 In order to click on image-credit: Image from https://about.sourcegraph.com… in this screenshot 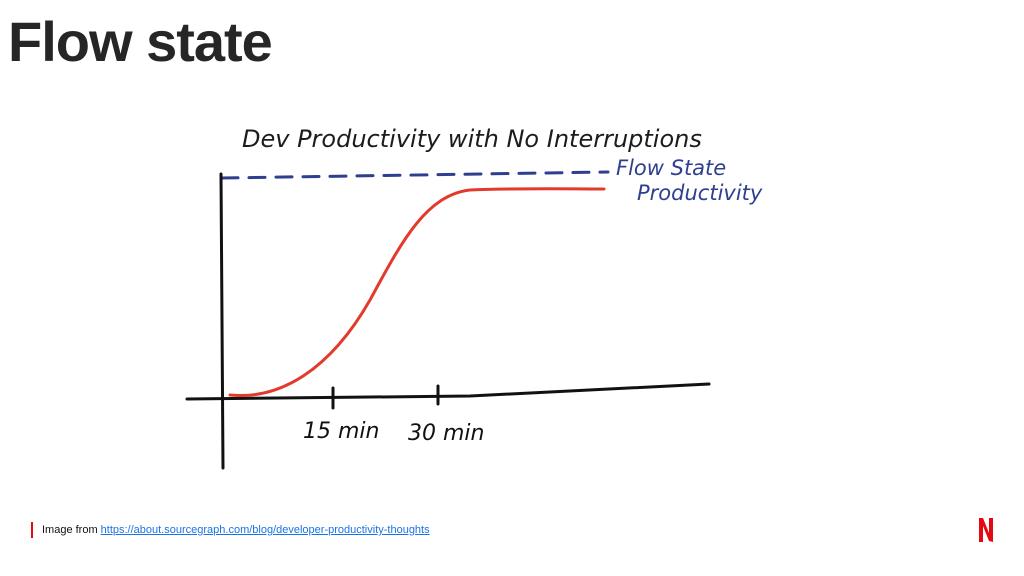, I will do `click(230, 530)`.